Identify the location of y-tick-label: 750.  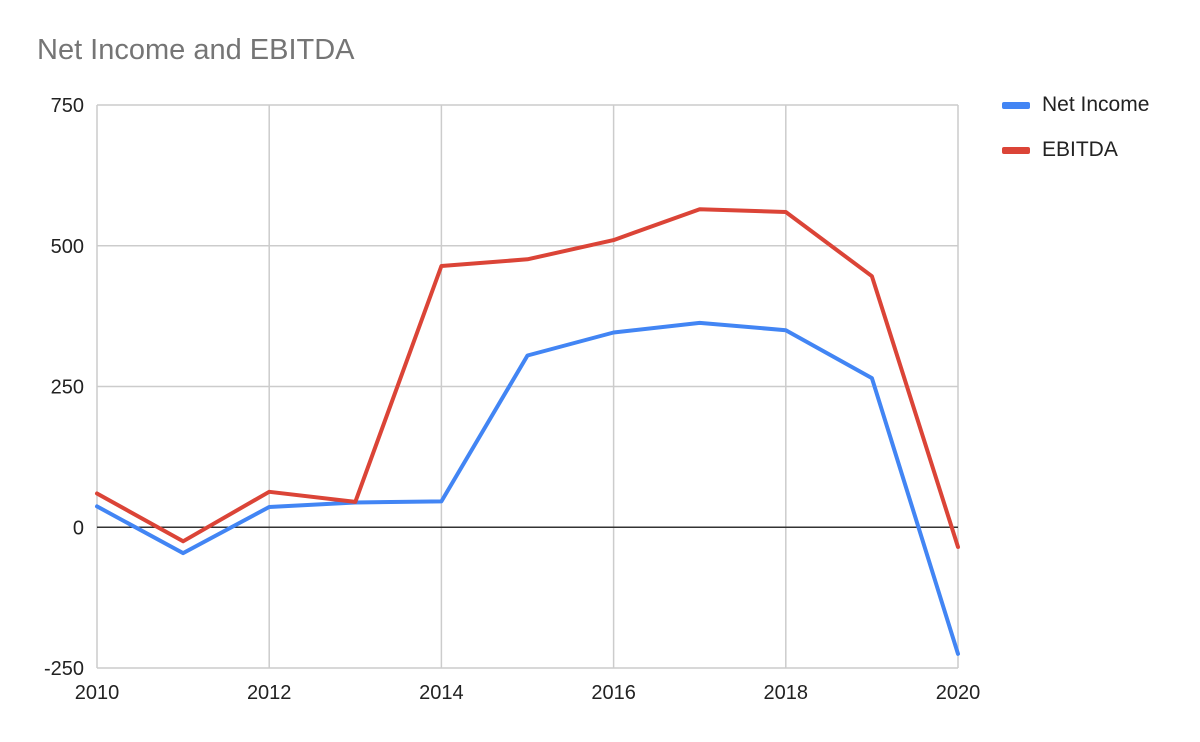
(67, 106).